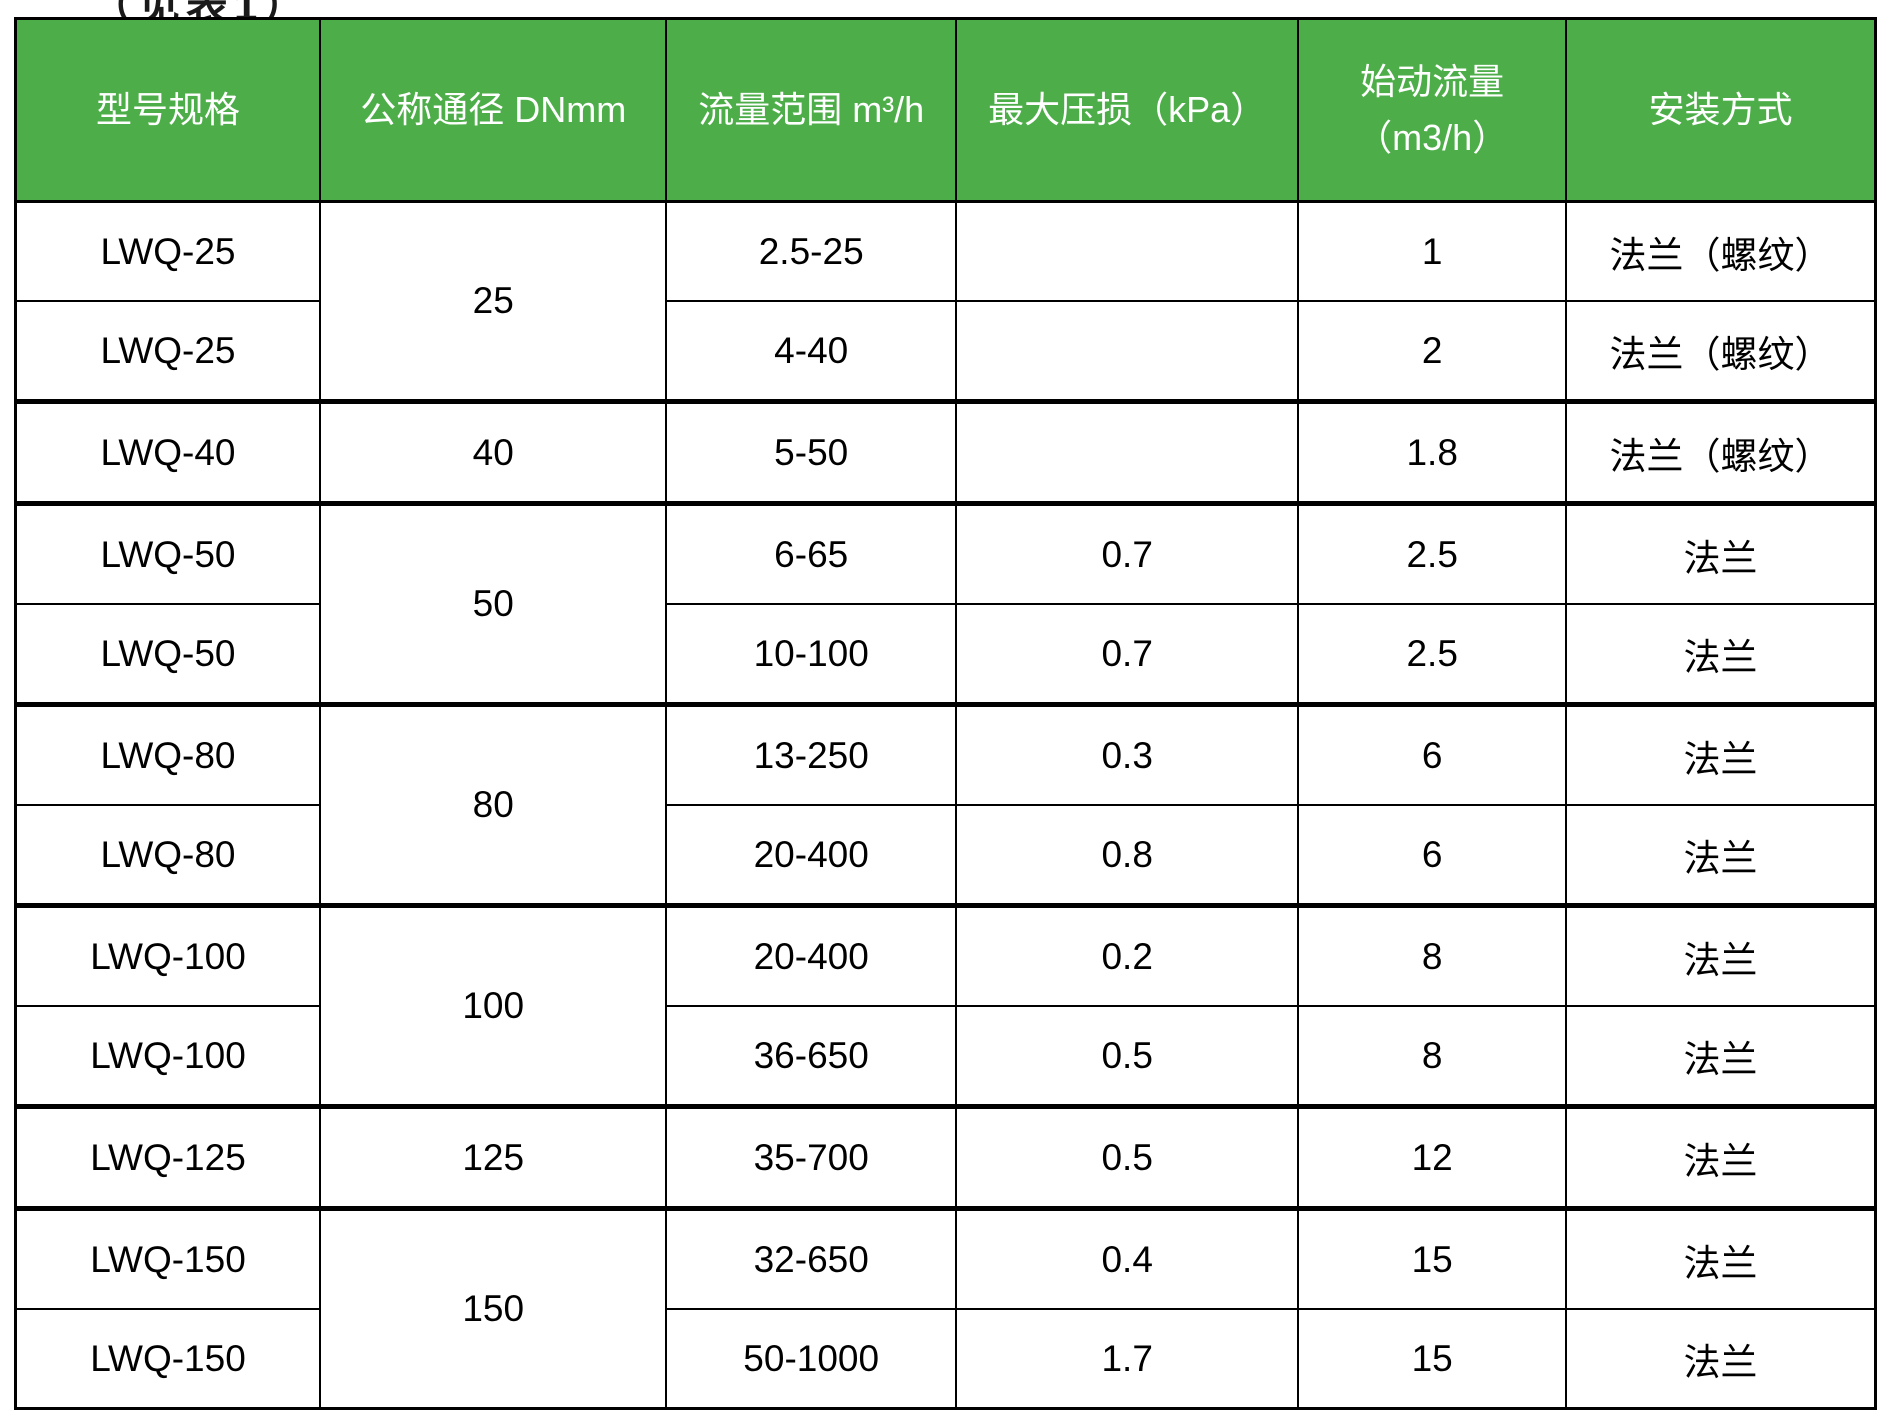  I want to click on cell-flow-range: 13-250, so click(811, 754).